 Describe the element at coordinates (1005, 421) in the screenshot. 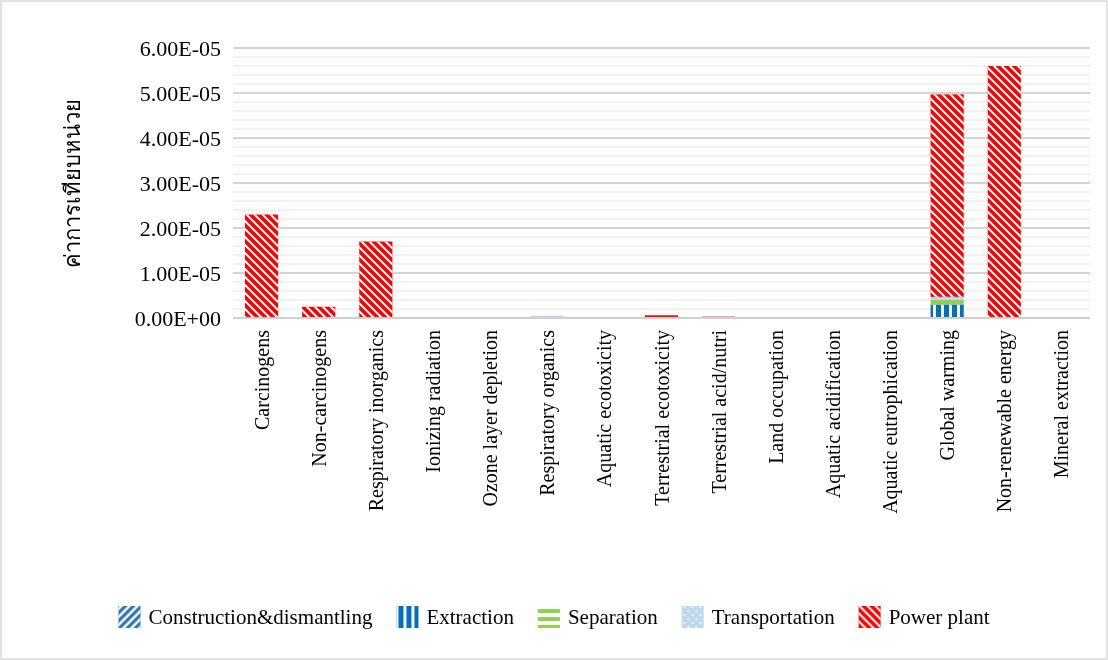

I see `x-tick-label: Non-renewable energy` at that location.